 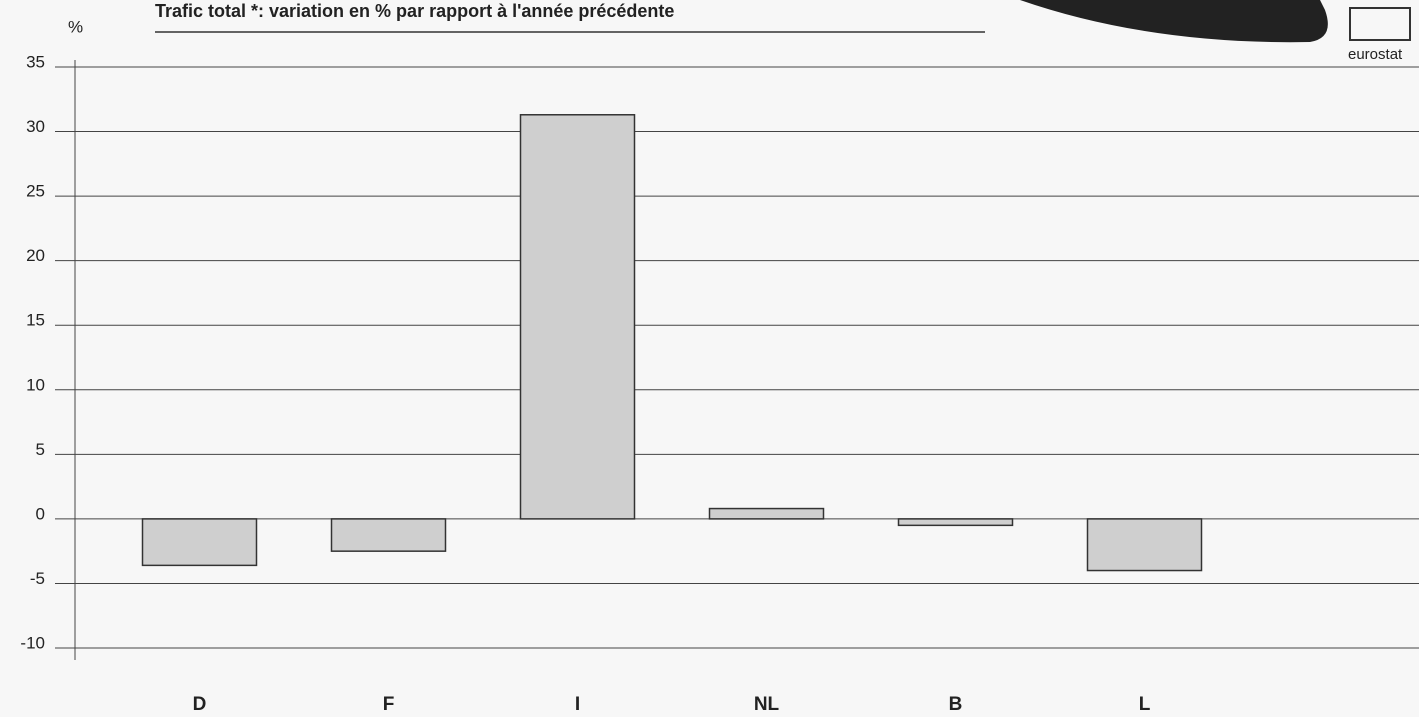 What do you see at coordinates (40, 449) in the screenshot?
I see `y-tick-label: 5` at bounding box center [40, 449].